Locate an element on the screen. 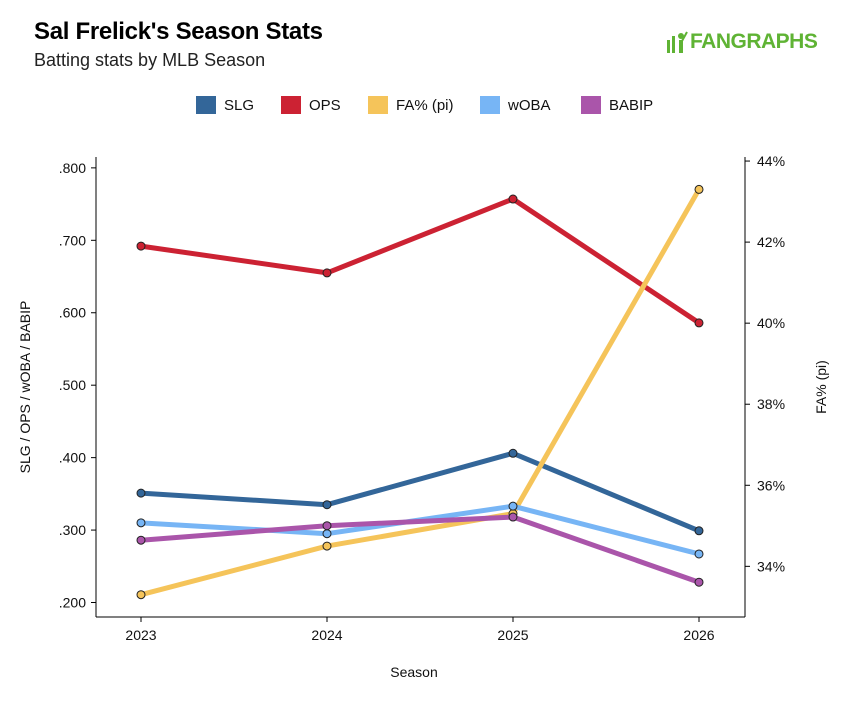 Image resolution: width=848 pixels, height=704 pixels. y-tick-label: .700 is located at coordinates (72, 240).